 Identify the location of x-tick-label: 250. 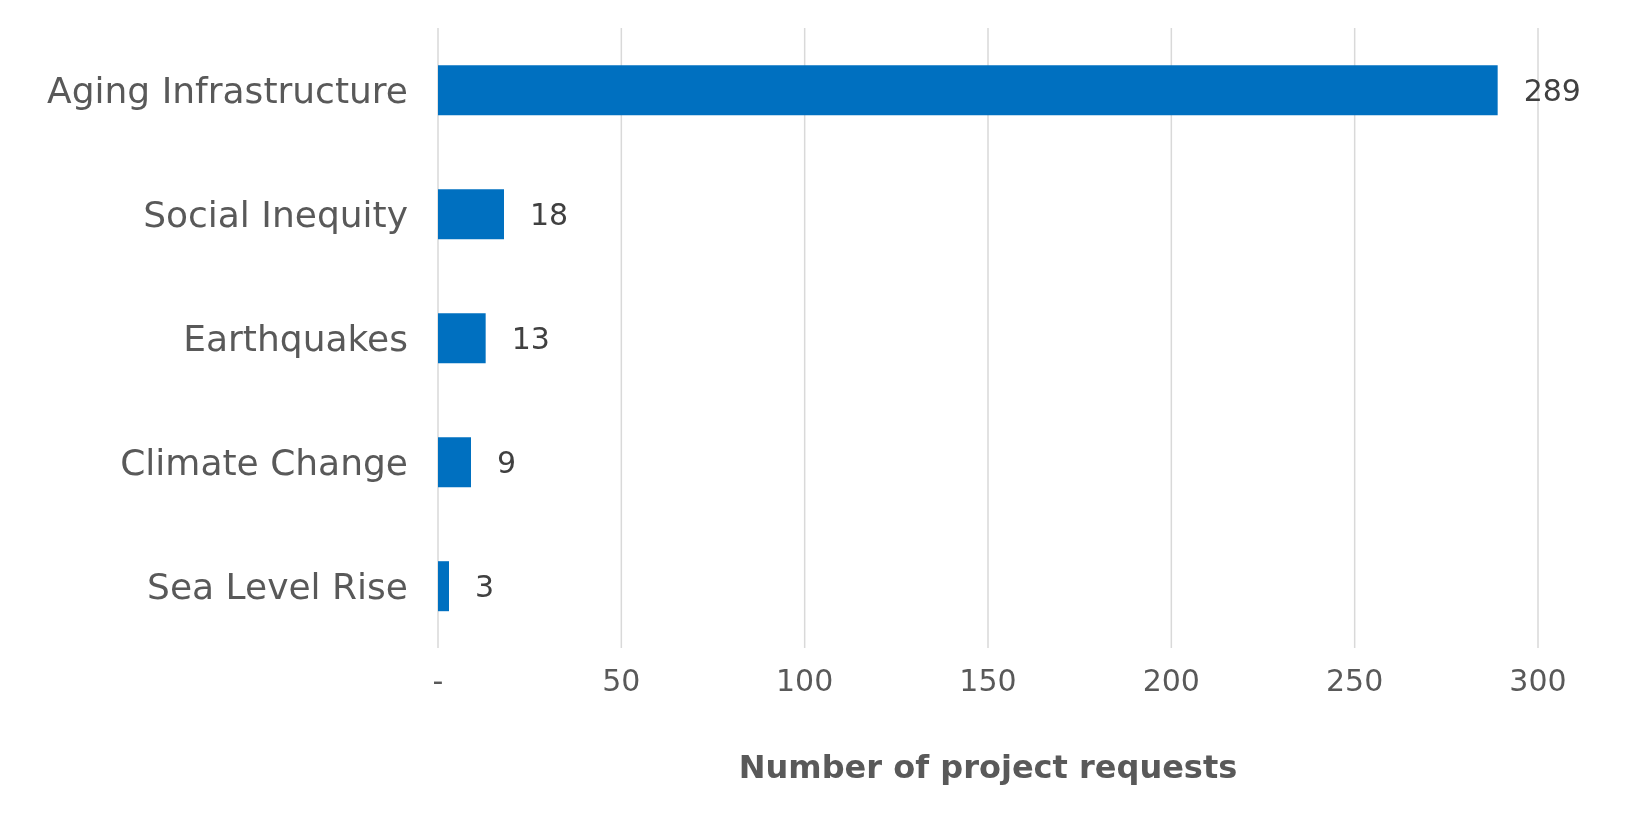
(1355, 681).